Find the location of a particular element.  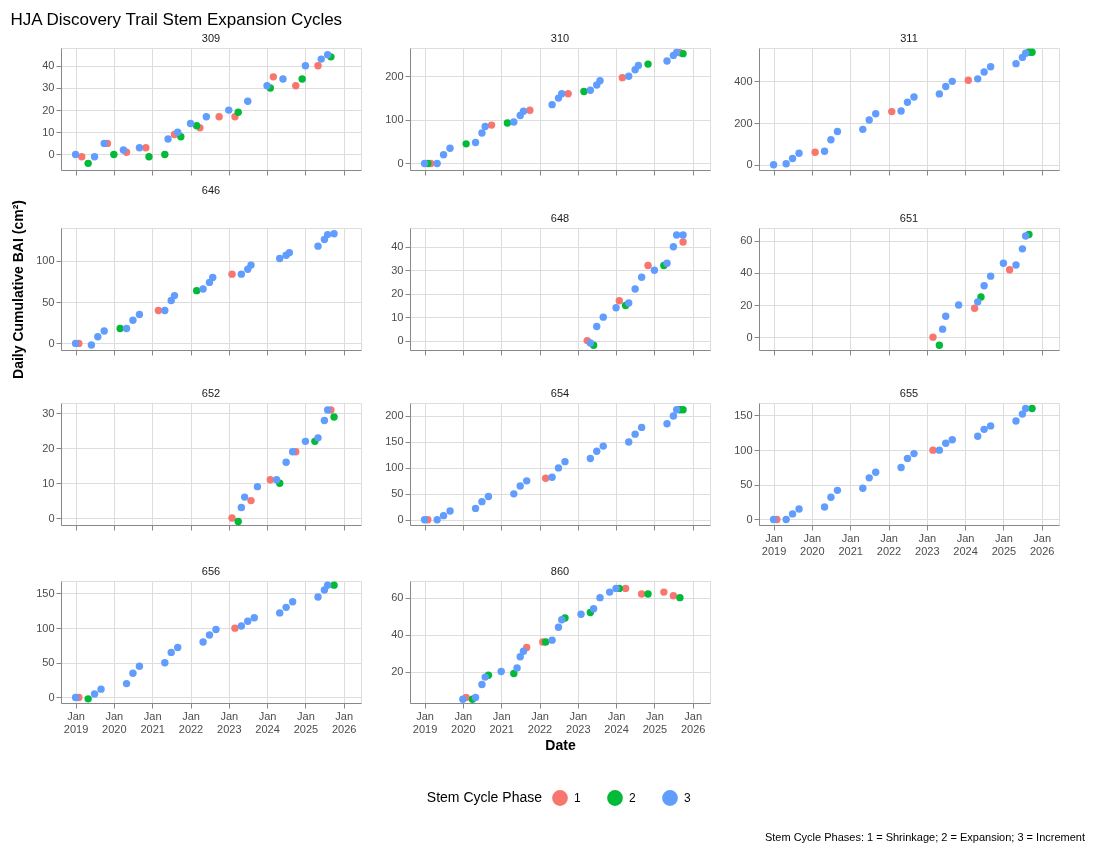

y-axis-title: Daily Cumulative BAI (cm²) is located at coordinates (17, 289).